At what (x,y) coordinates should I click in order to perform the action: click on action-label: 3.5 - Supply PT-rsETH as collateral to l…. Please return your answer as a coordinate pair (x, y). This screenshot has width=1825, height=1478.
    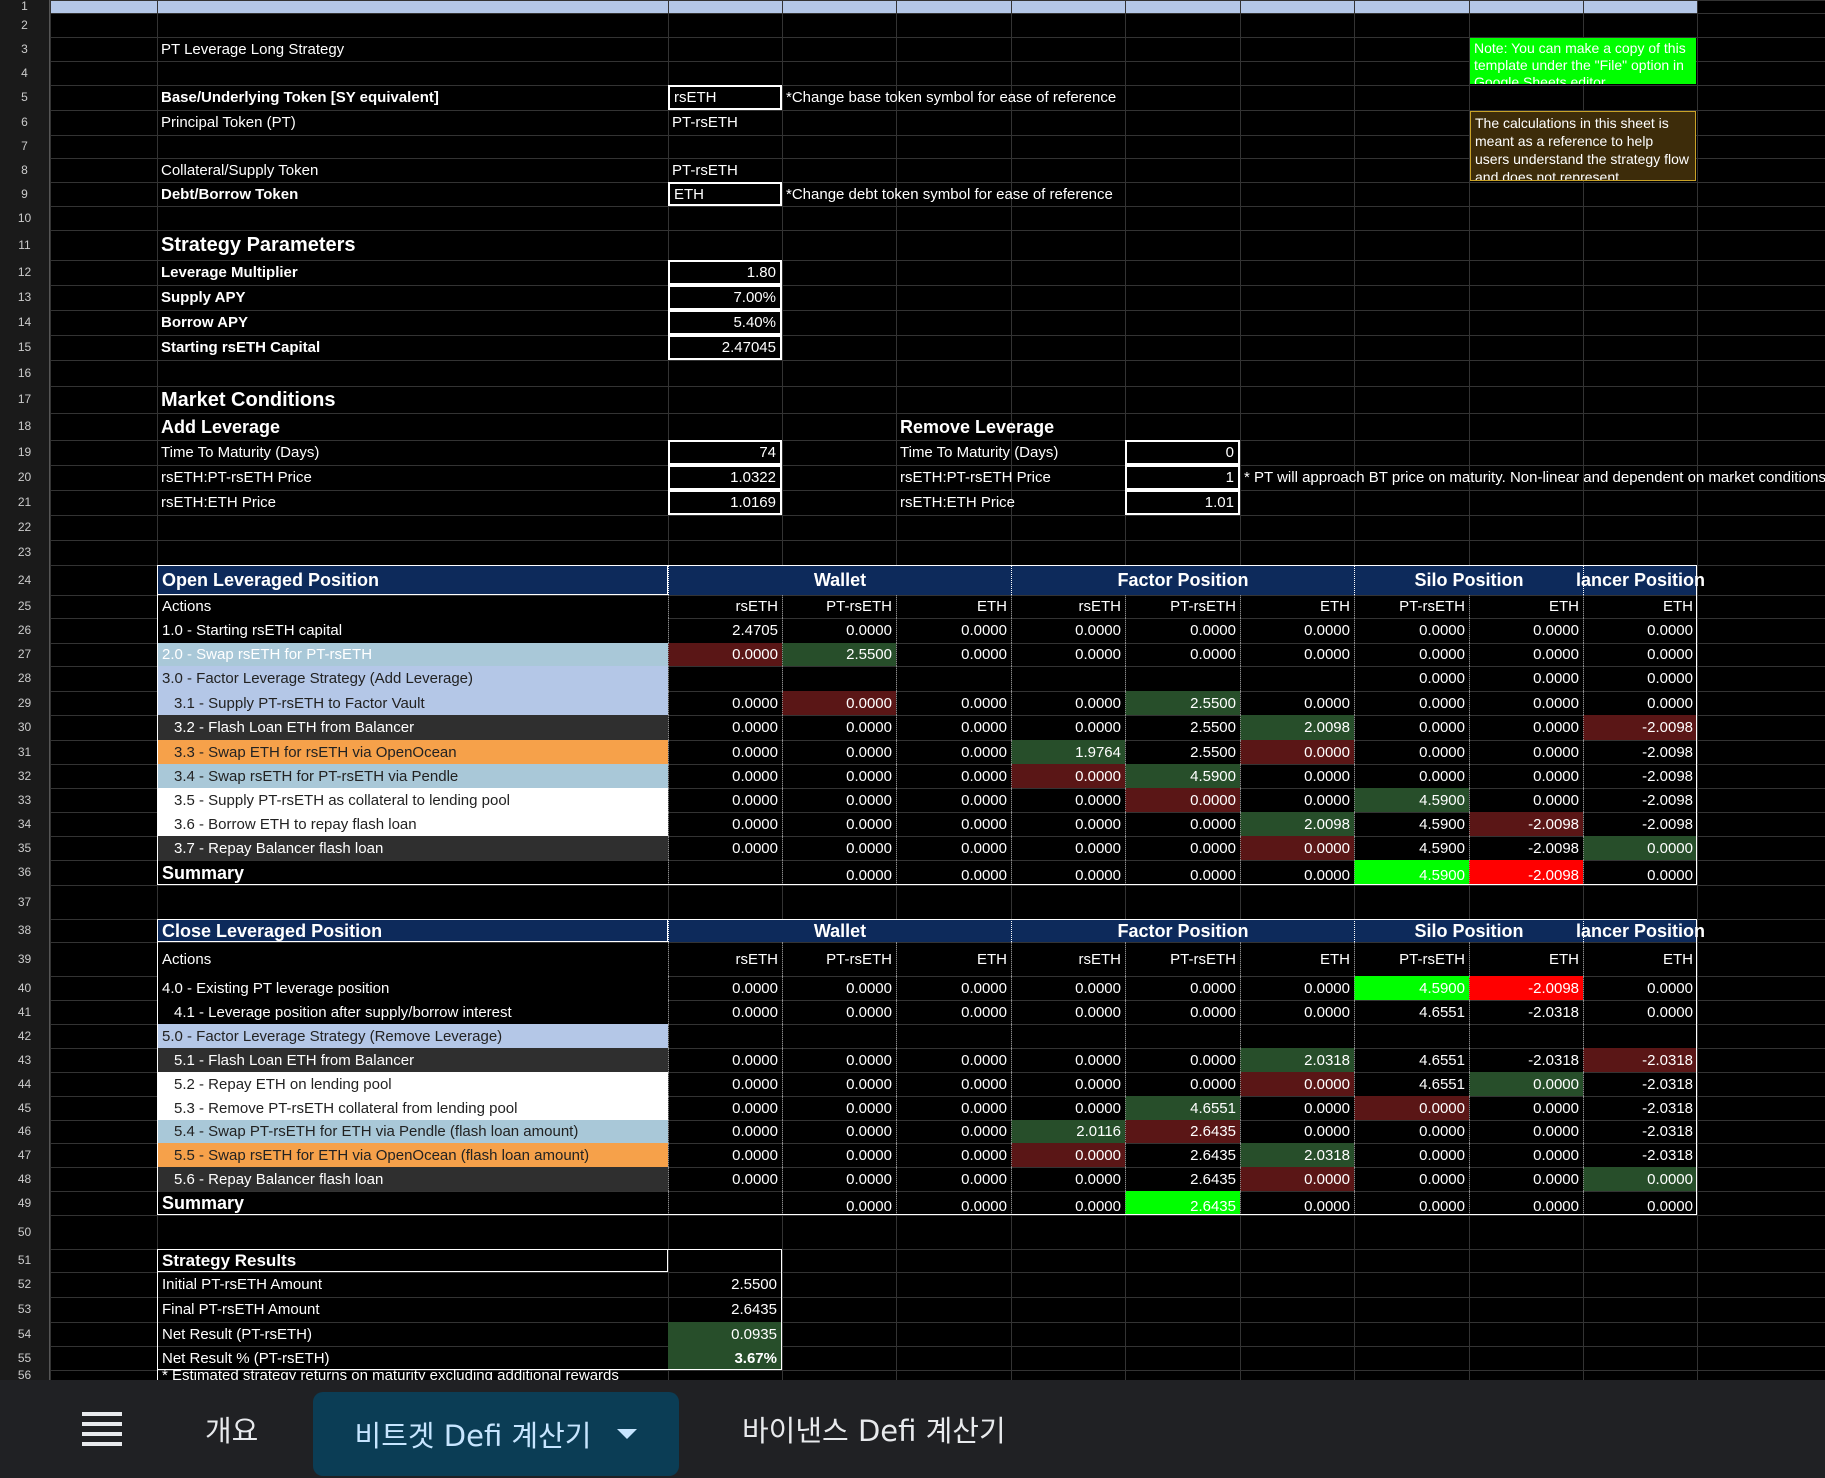
    Looking at the image, I should click on (412, 800).